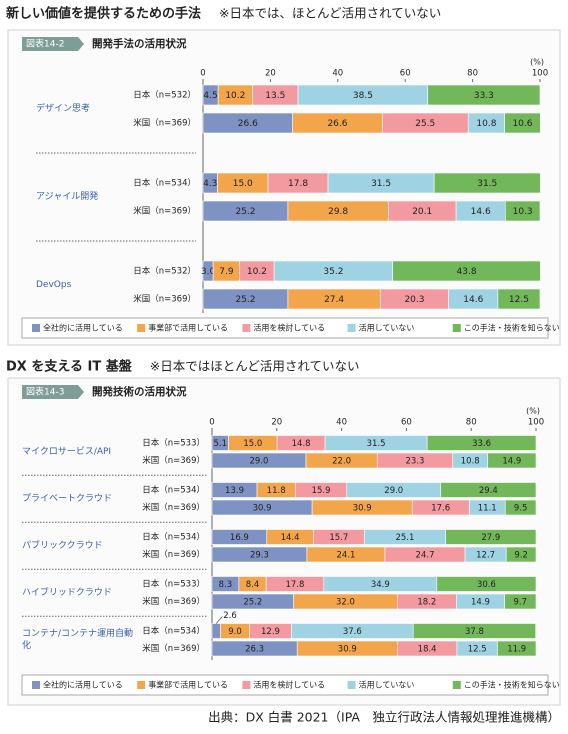 Image resolution: width=568 pixels, height=734 pixels. I want to click on value-label: 17.8, so click(294, 585).